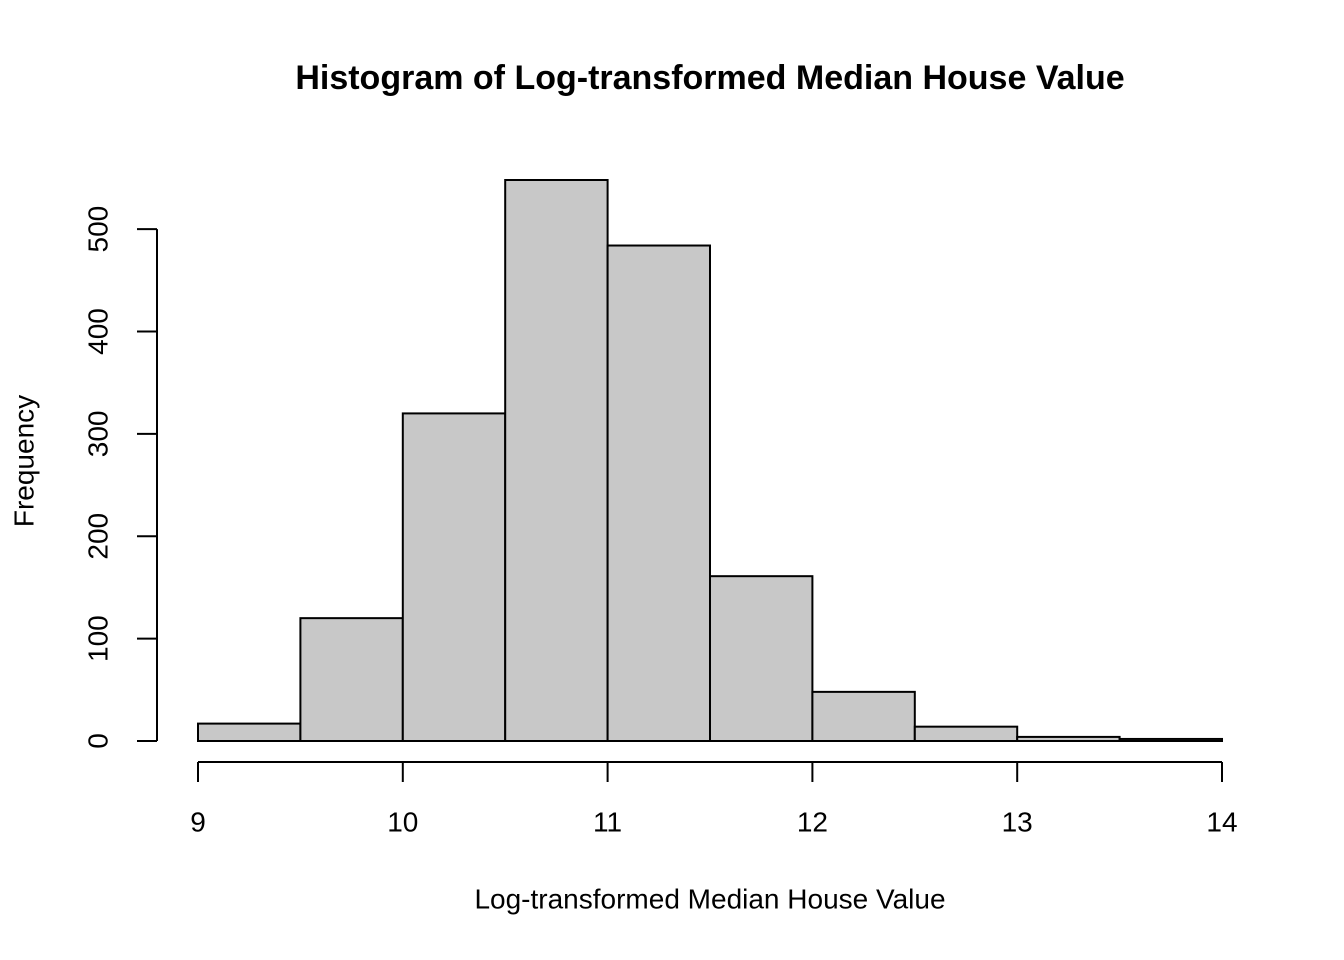 Image resolution: width=1344 pixels, height=960 pixels. I want to click on x-axis-label: Log-transformed Median House Value, so click(709, 898).